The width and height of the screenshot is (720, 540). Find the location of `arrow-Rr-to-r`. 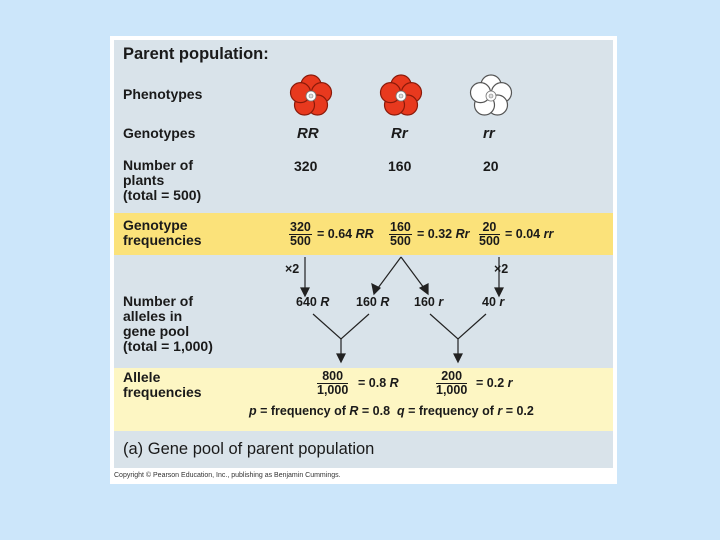

arrow-Rr-to-r is located at coordinates (412, 272).